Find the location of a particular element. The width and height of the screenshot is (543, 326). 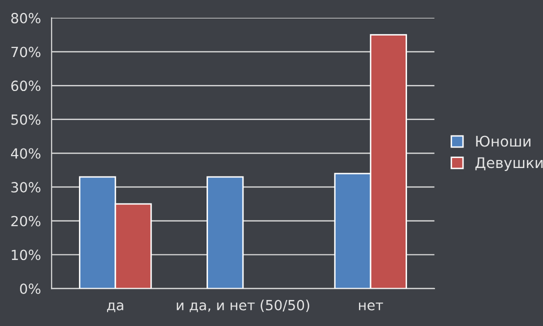

y-tick-label: 30% is located at coordinates (25, 187).